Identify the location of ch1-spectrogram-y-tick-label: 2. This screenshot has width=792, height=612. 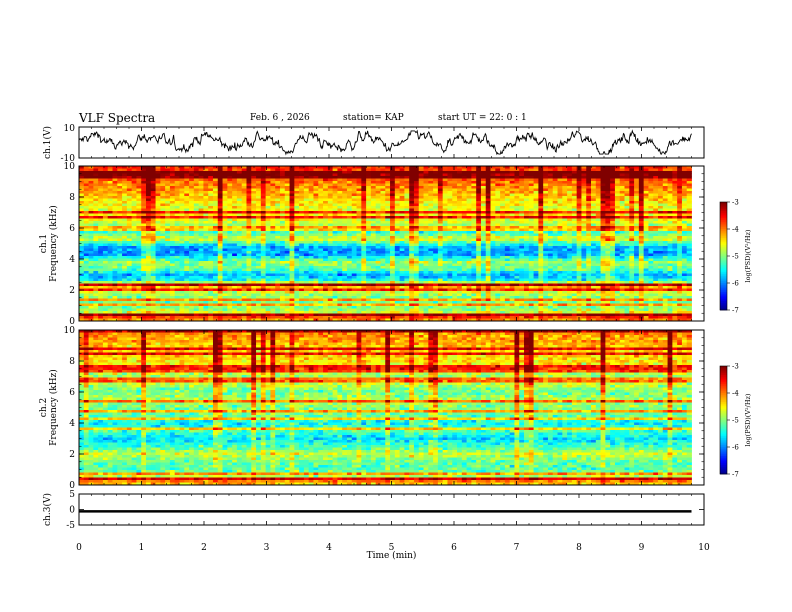
(72, 291).